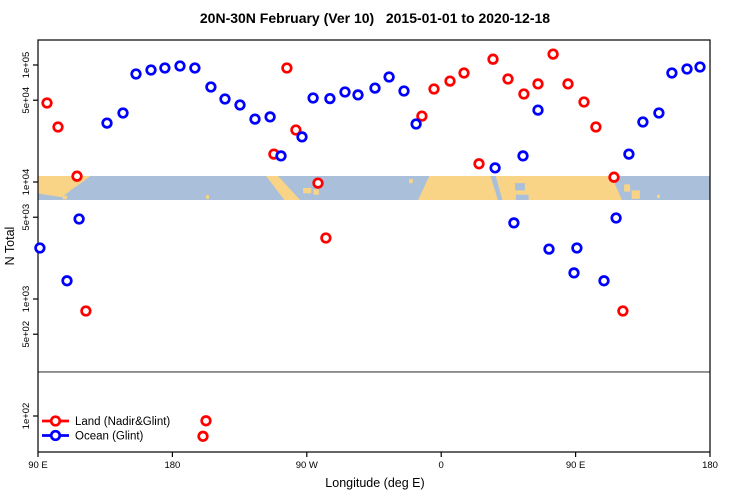  Describe the element at coordinates (374, 483) in the screenshot. I see `x-axis-title: Longitude (deg E)` at that location.